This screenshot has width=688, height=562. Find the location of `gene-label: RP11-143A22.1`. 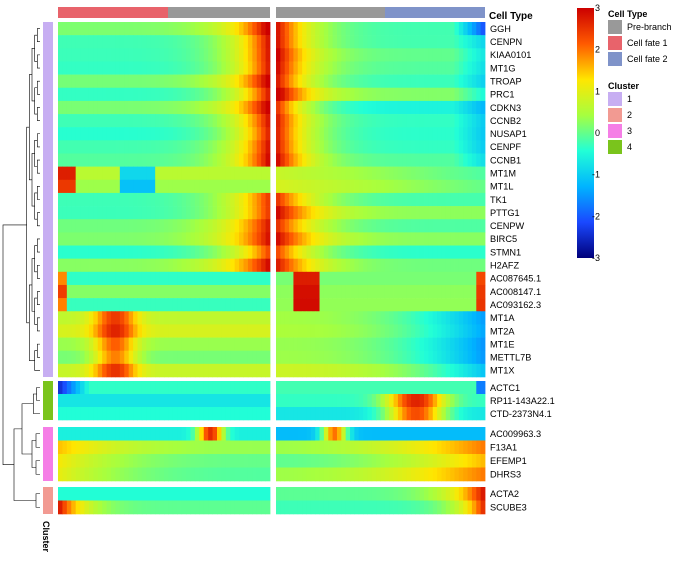

gene-label: RP11-143A22.1 is located at coordinates (522, 401).